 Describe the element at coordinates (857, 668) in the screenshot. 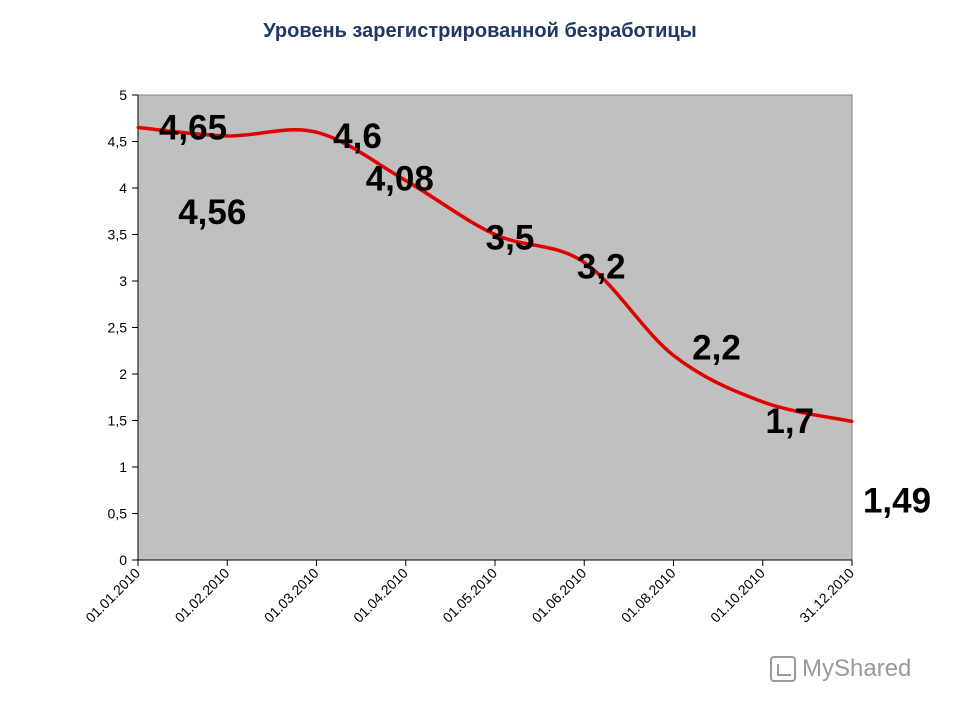

I see `watermark-text: MyShared` at that location.